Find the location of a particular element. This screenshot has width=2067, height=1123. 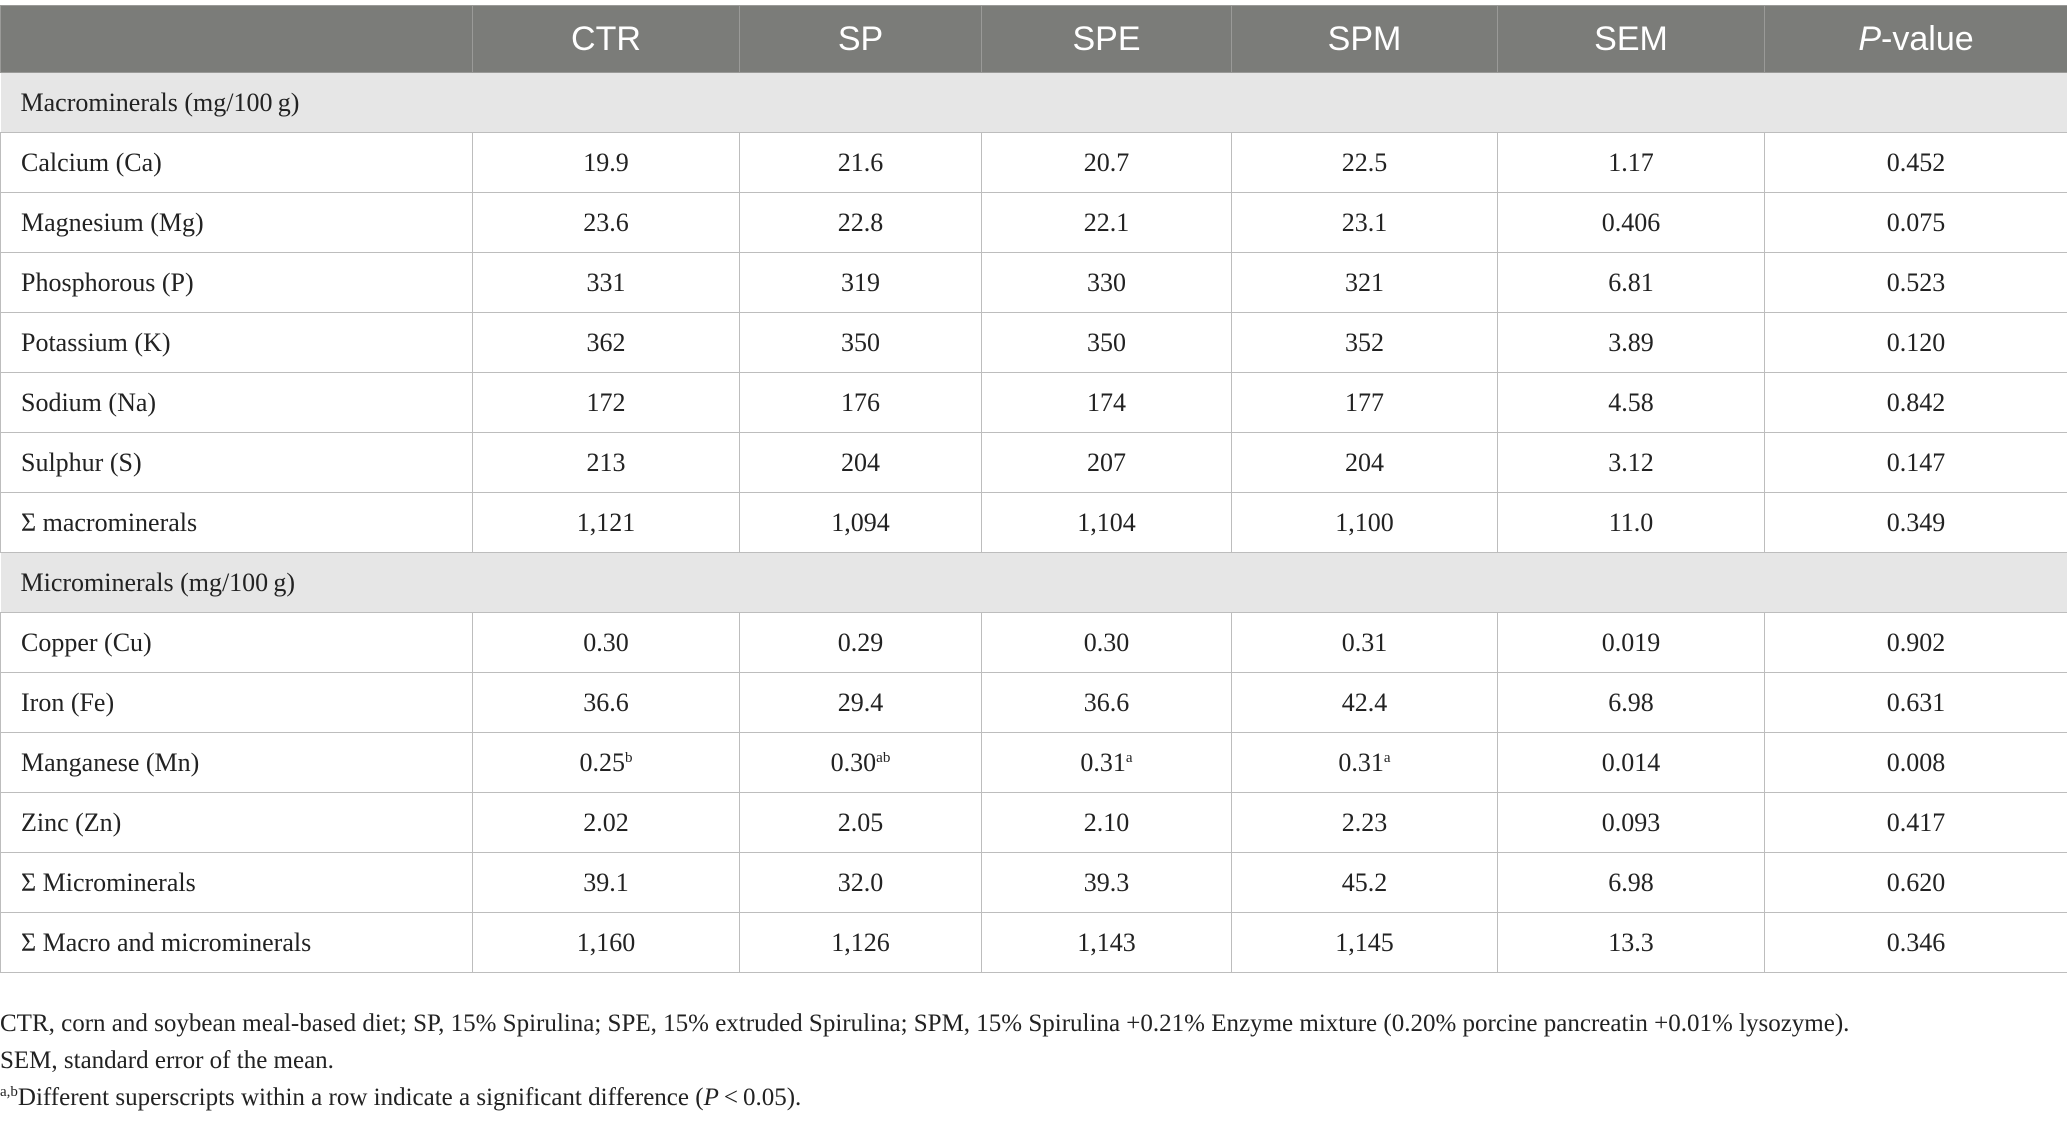

row-label: Σ Macro and microminerals is located at coordinates (236, 942).